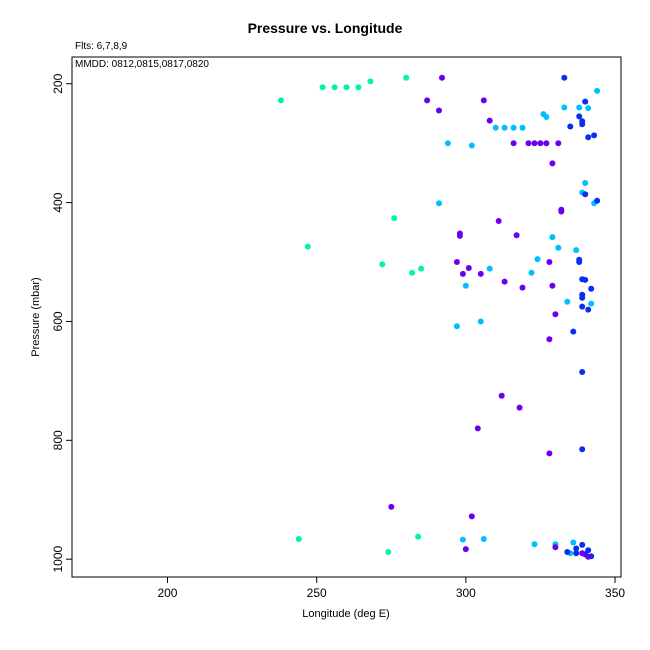  What do you see at coordinates (167, 593) in the screenshot?
I see `x-tick-label: 200` at bounding box center [167, 593].